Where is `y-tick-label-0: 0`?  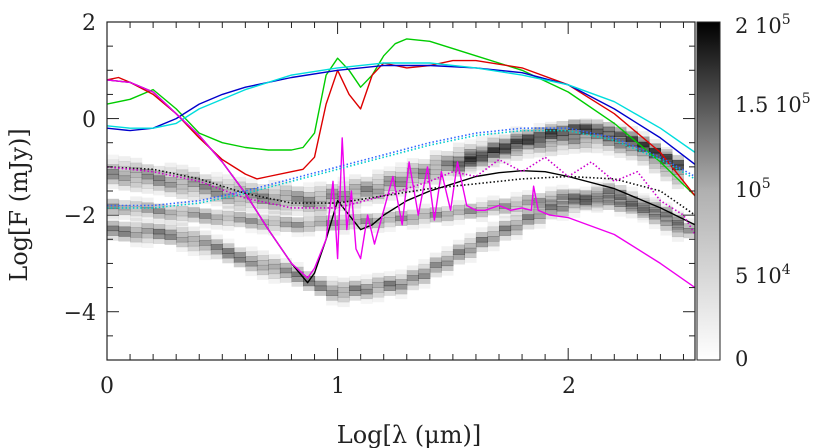
y-tick-label-0: 0 is located at coordinates (89, 120).